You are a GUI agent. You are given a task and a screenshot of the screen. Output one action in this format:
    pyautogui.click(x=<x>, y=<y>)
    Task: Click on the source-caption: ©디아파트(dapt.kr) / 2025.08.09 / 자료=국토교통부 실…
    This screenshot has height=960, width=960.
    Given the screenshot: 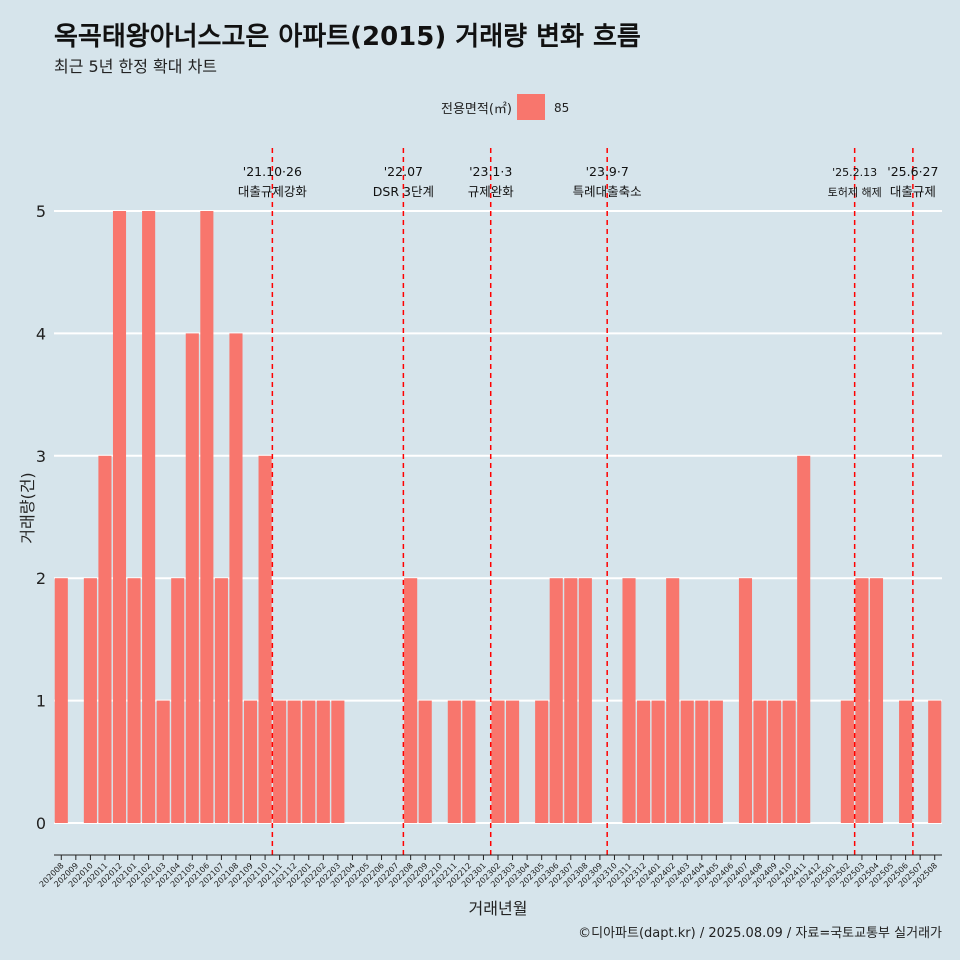 What is the action you would take?
    pyautogui.click(x=760, y=933)
    